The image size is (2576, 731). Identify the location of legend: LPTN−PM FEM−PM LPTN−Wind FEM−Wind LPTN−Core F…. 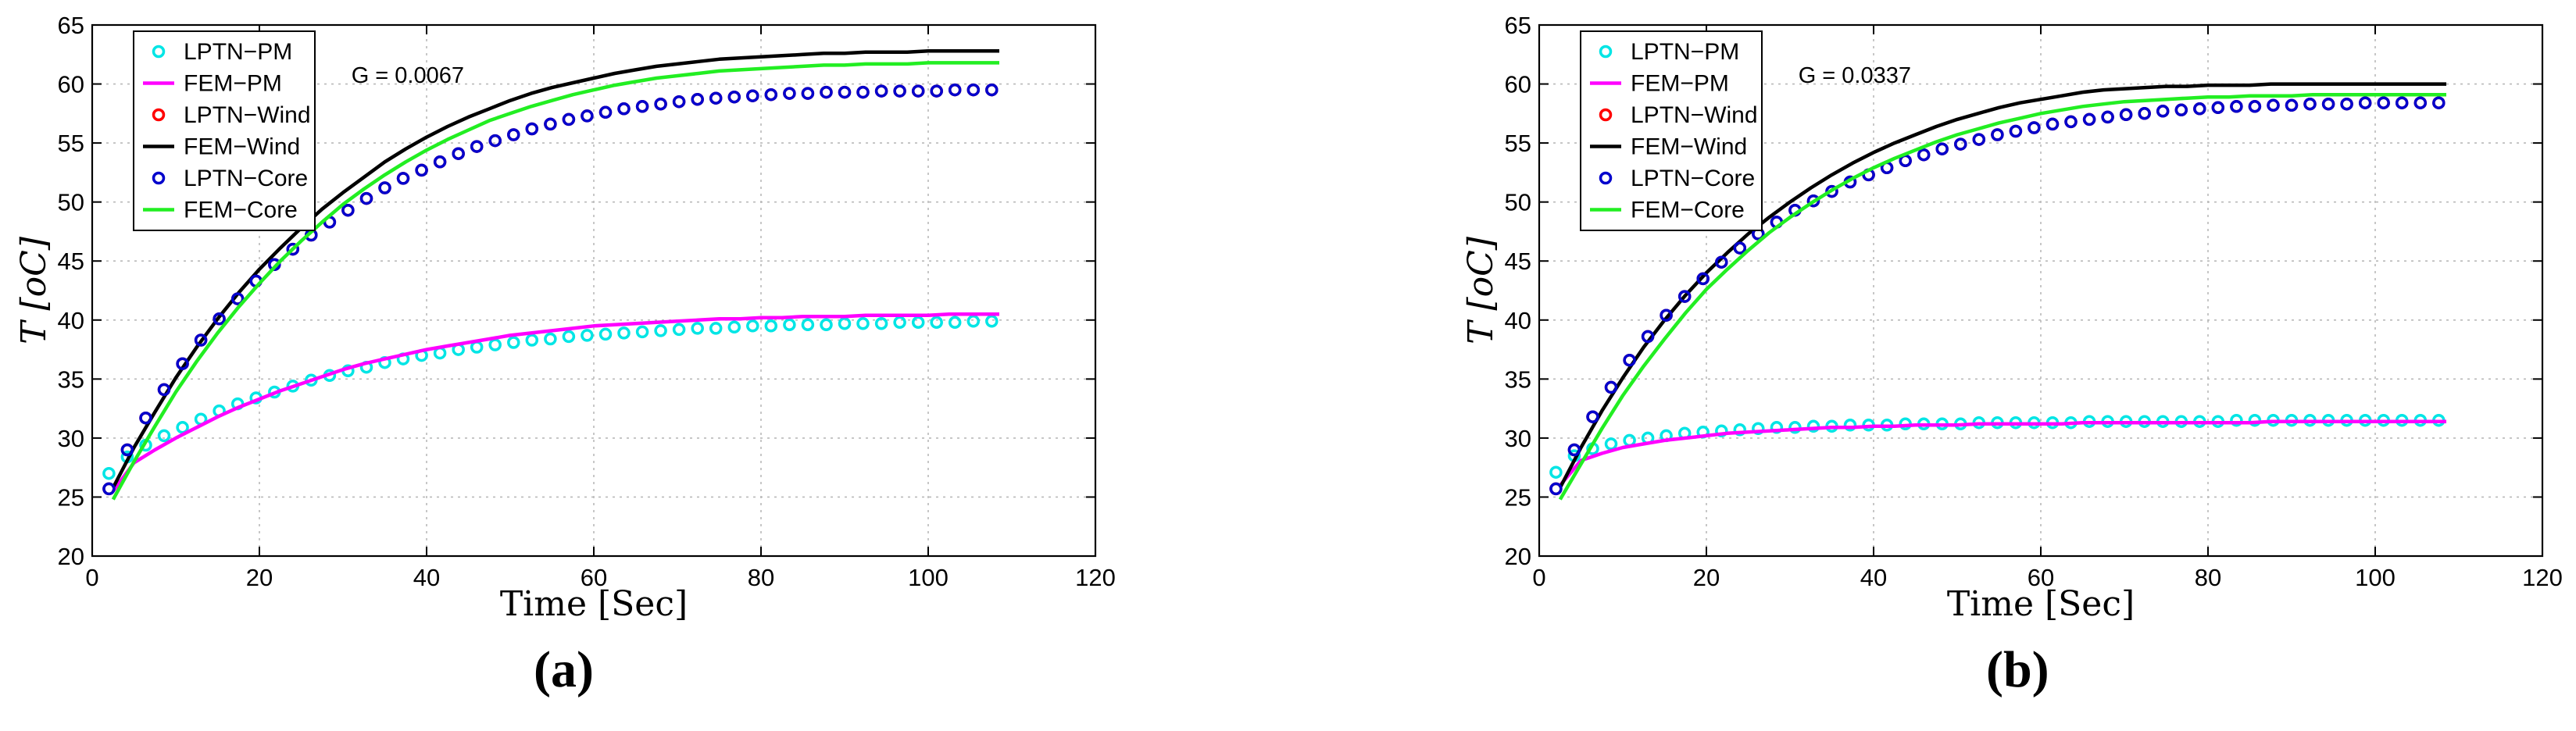
(225, 131).